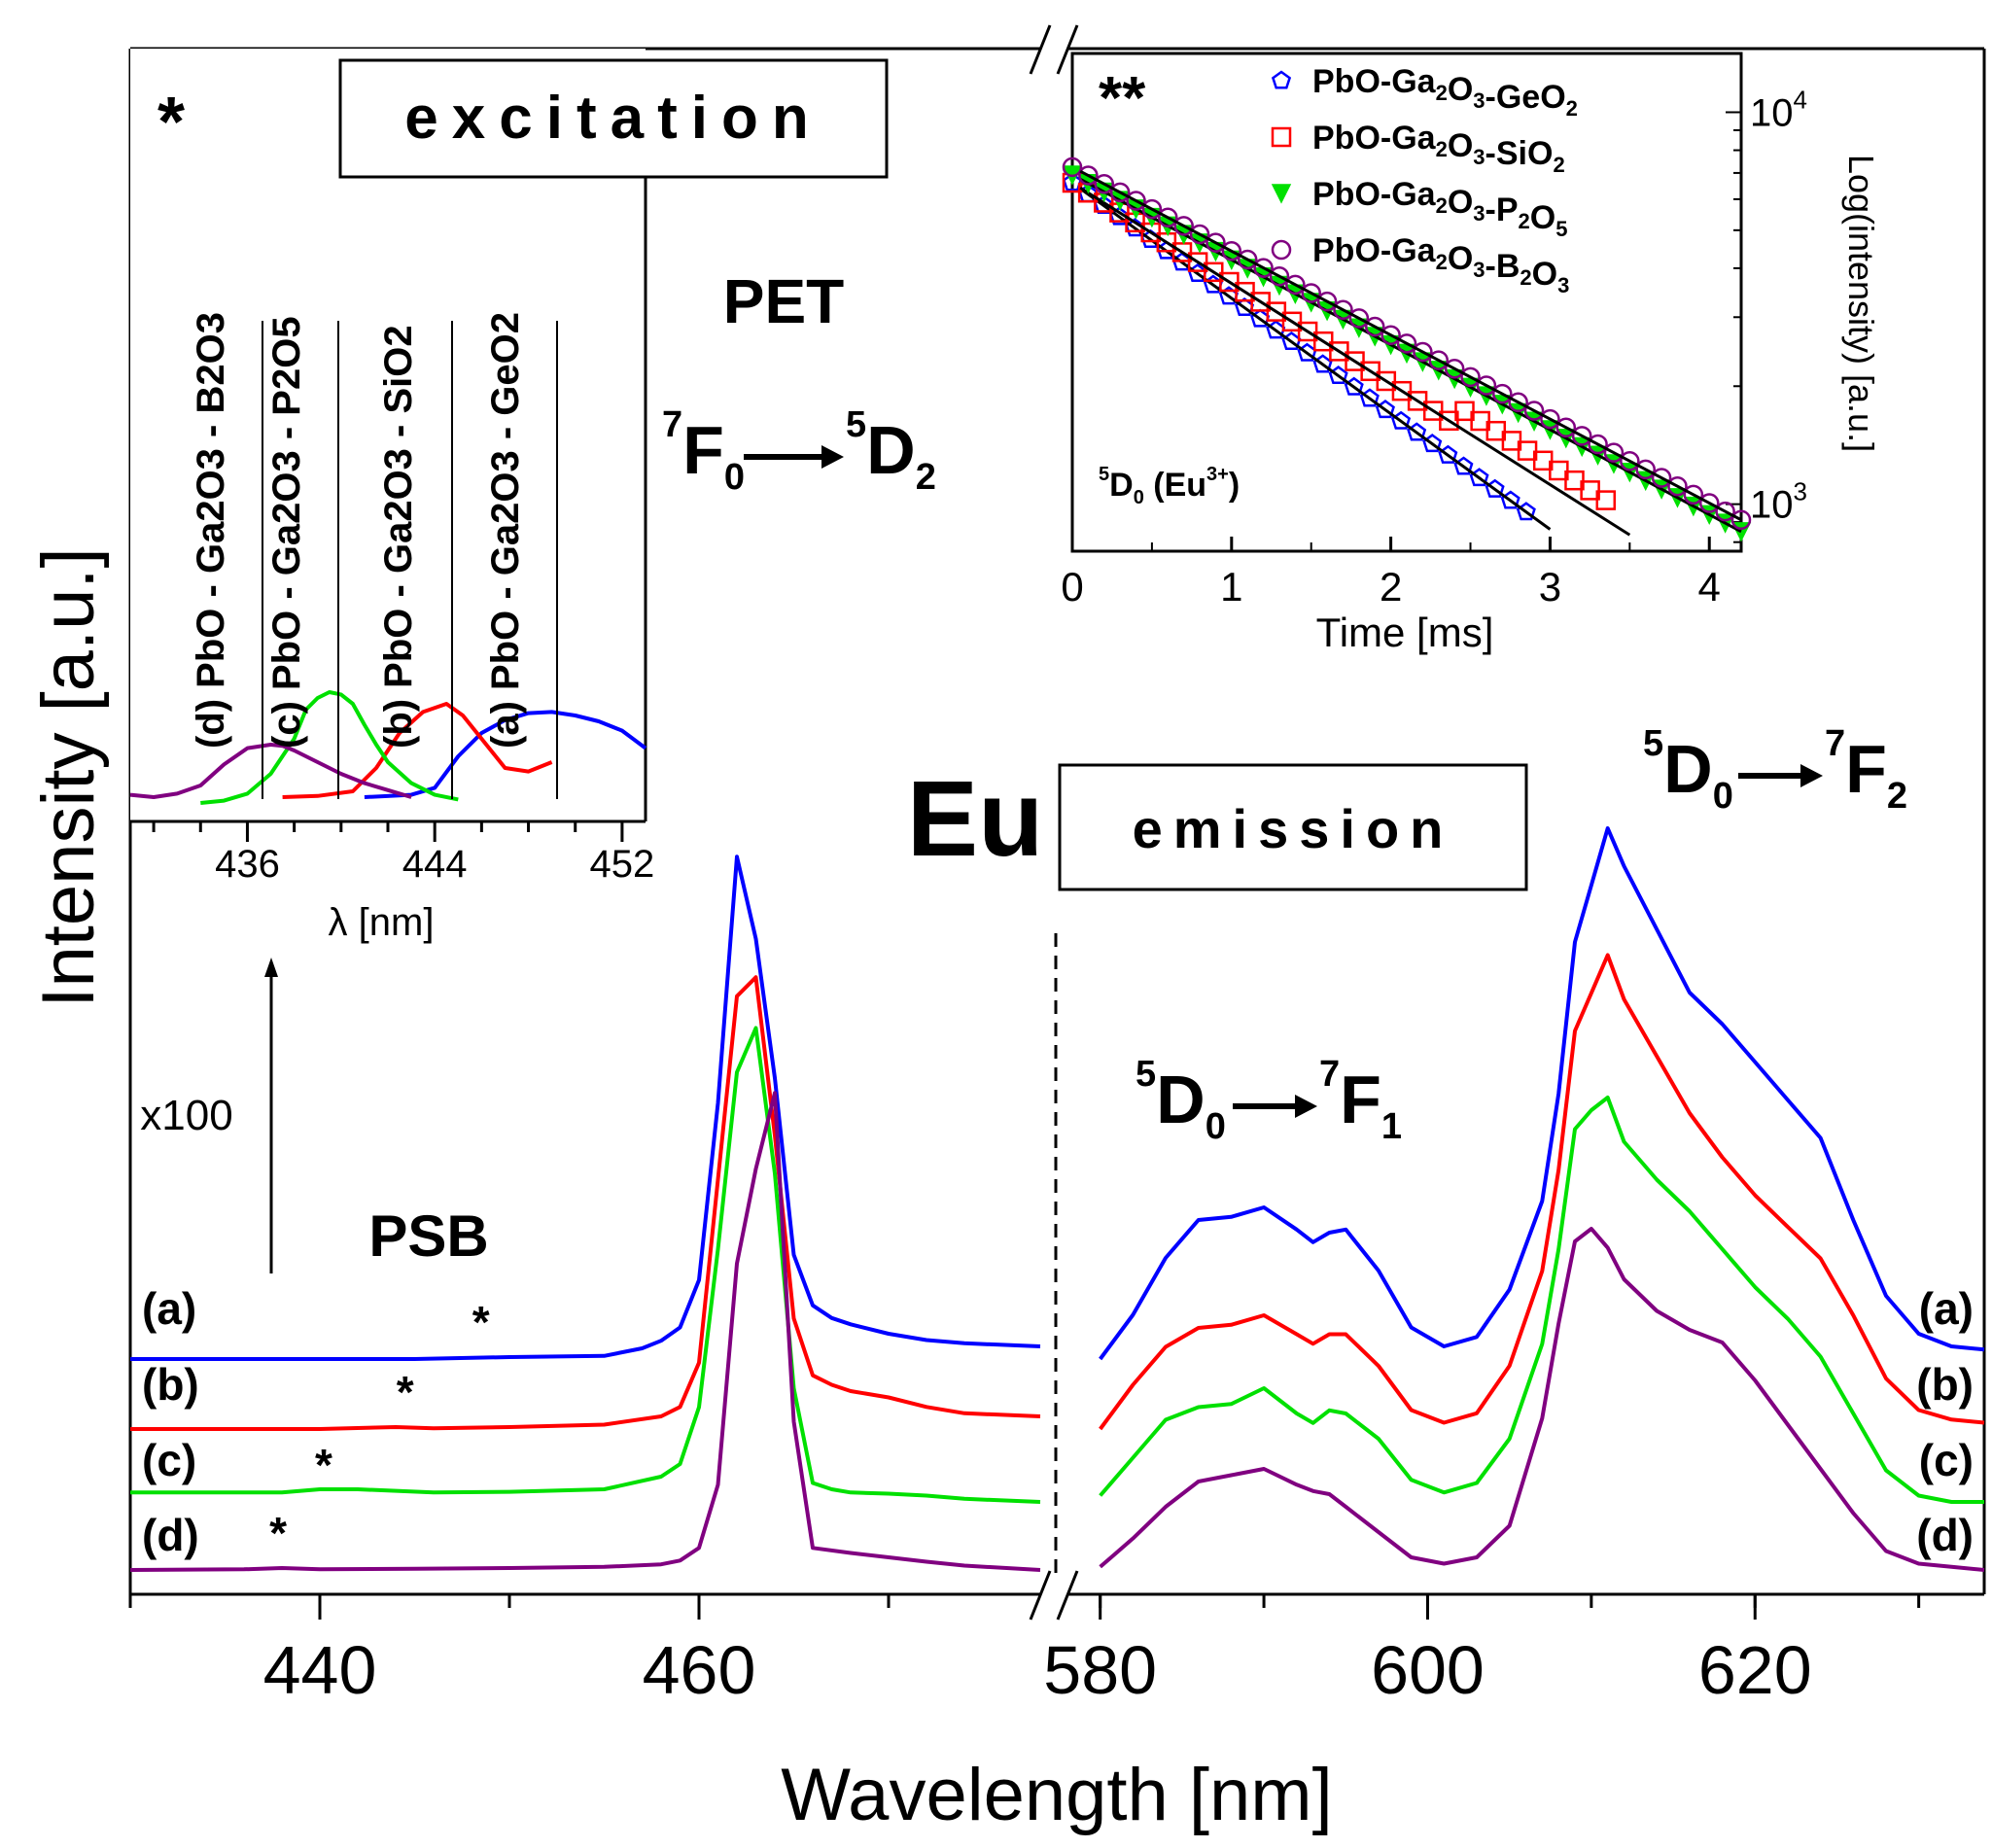 This screenshot has height=1848, width=1992. Describe the element at coordinates (1946, 1308) in the screenshot. I see `curve-label-right-a: (a)` at that location.